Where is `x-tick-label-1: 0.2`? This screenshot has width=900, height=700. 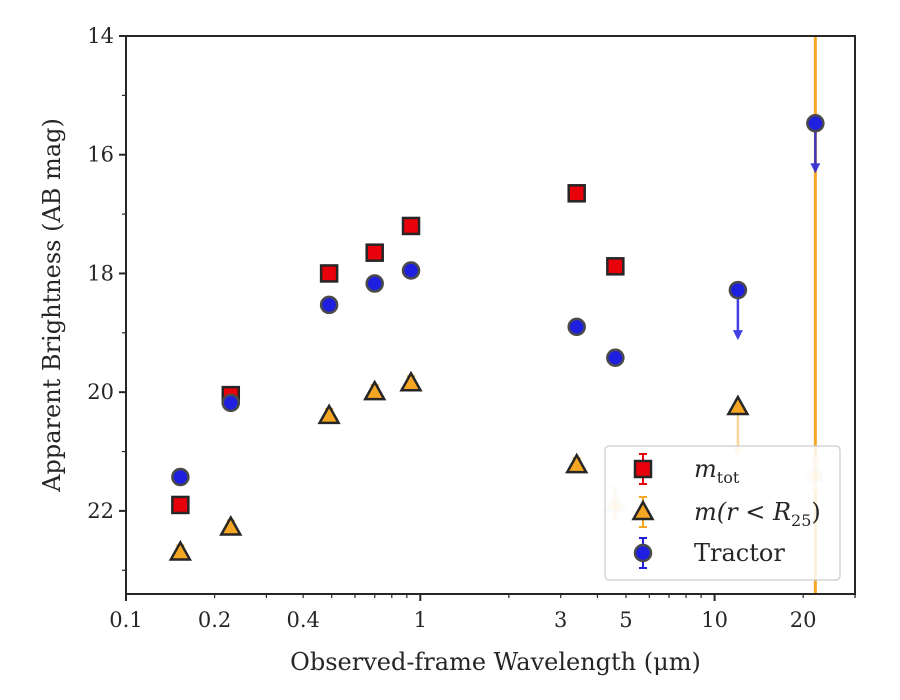
x-tick-label-1: 0.2 is located at coordinates (214, 620).